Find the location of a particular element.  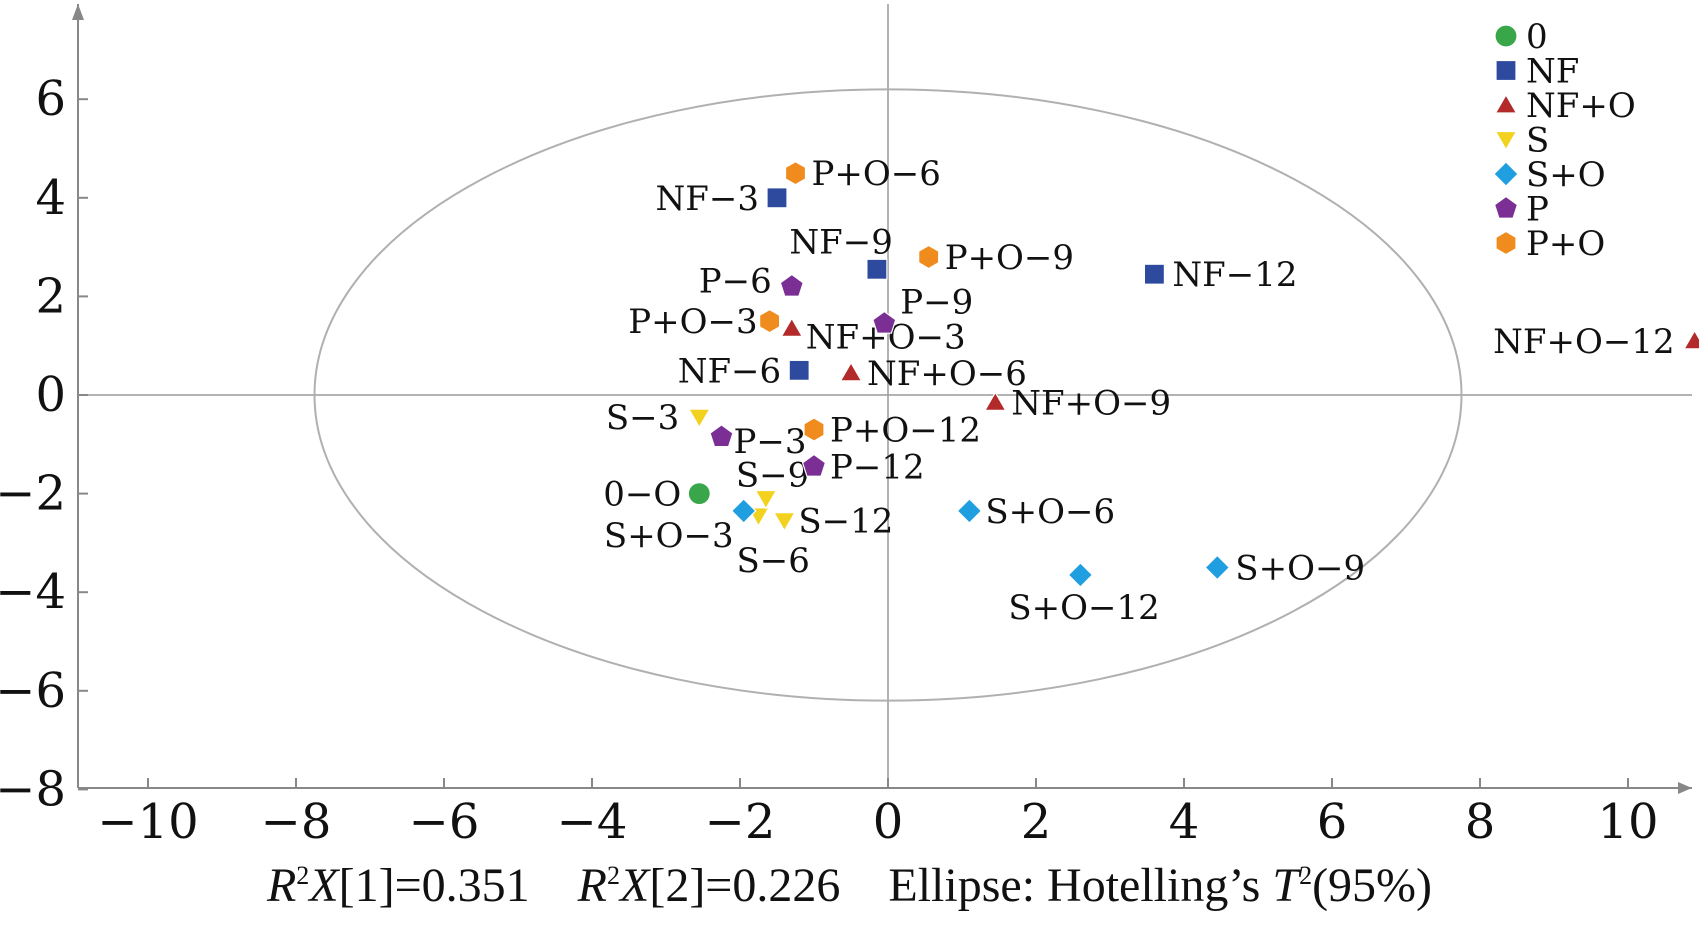

point-label: P−3 is located at coordinates (770, 442).